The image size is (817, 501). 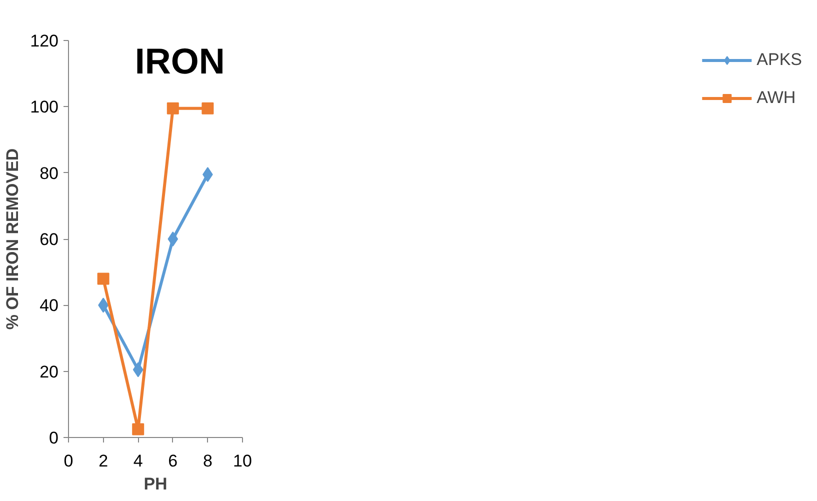 What do you see at coordinates (179, 61) in the screenshot?
I see `chart-title: IRON` at bounding box center [179, 61].